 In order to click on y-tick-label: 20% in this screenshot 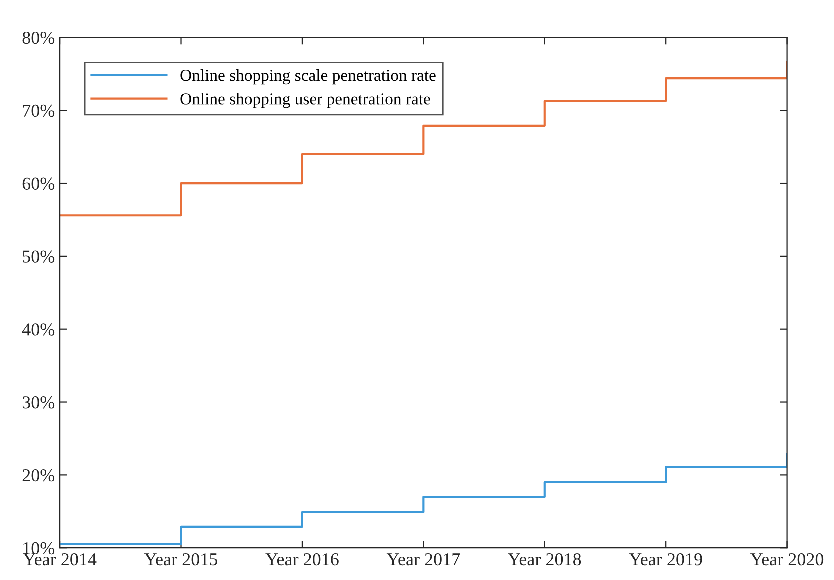, I will do `click(38, 475)`.